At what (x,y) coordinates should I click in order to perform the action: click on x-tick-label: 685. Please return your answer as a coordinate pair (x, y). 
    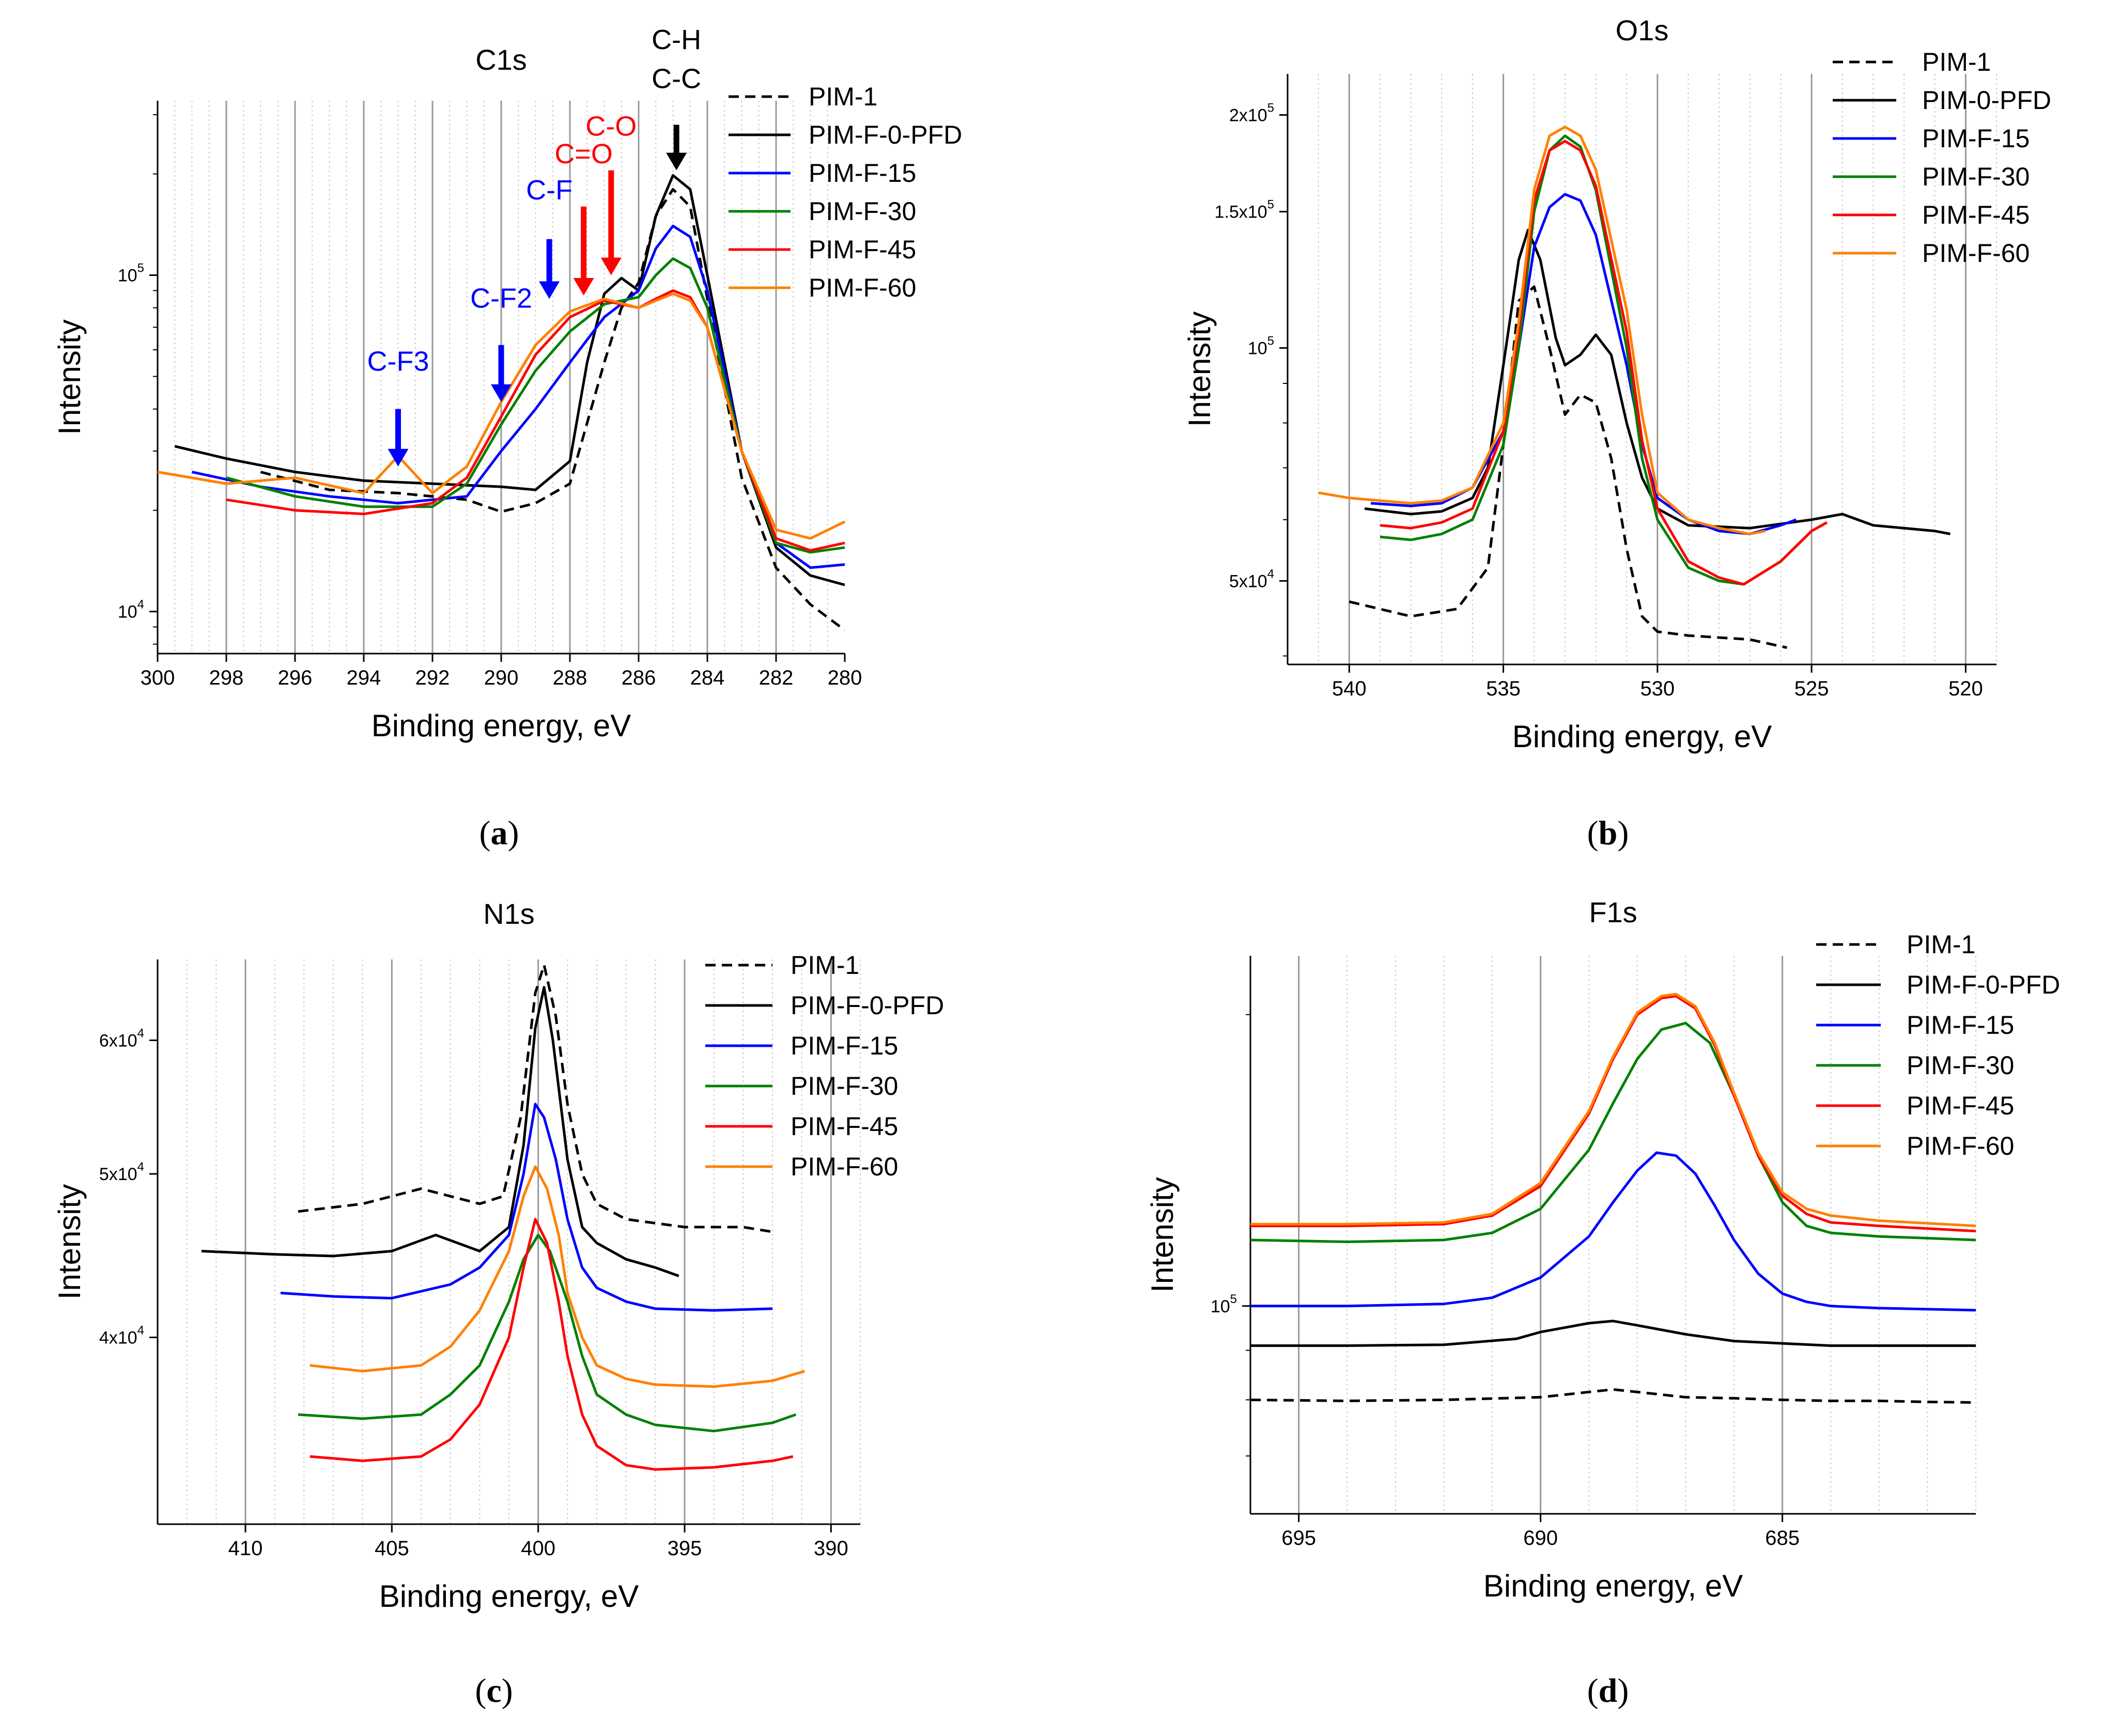
    Looking at the image, I should click on (1783, 1538).